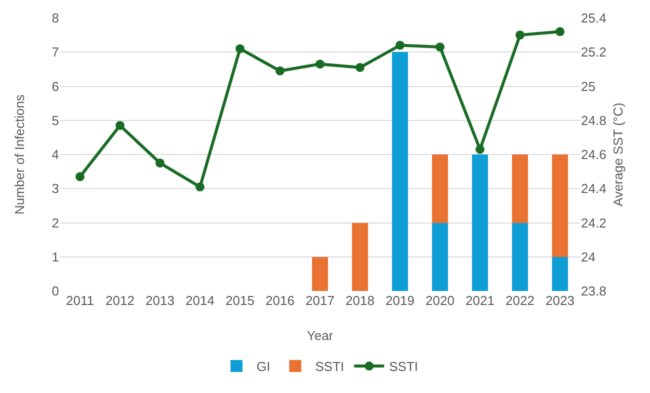 The height and width of the screenshot is (393, 650). What do you see at coordinates (560, 300) in the screenshot?
I see `x-tick-label: 2023` at bounding box center [560, 300].